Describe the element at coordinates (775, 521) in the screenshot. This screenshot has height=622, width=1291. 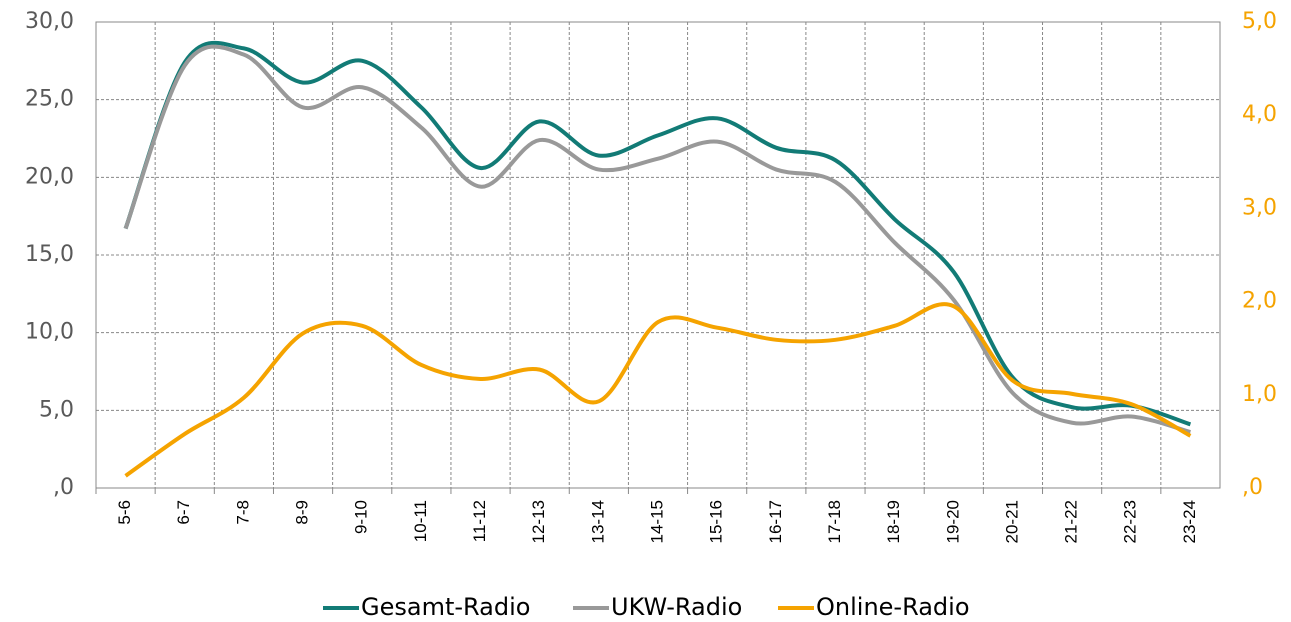
I see `x-tick-label: 16-17` at that location.